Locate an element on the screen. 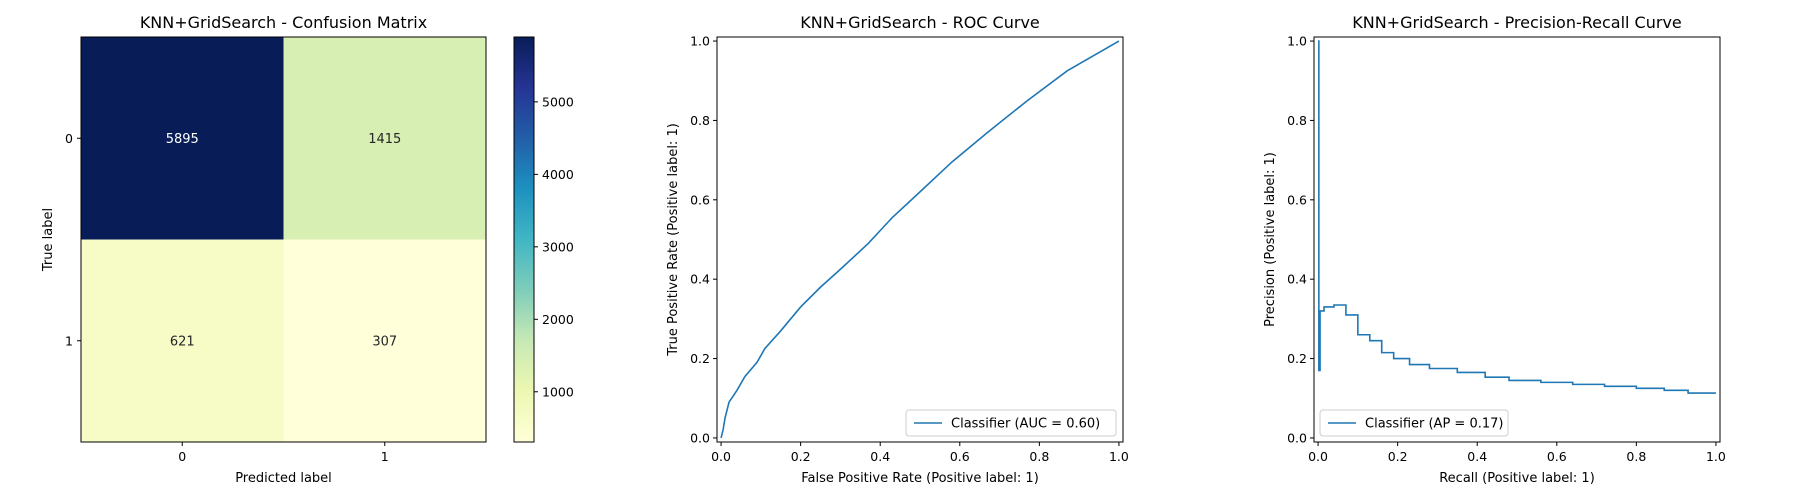  roc-xtick-label: 0.4 is located at coordinates (880, 456).